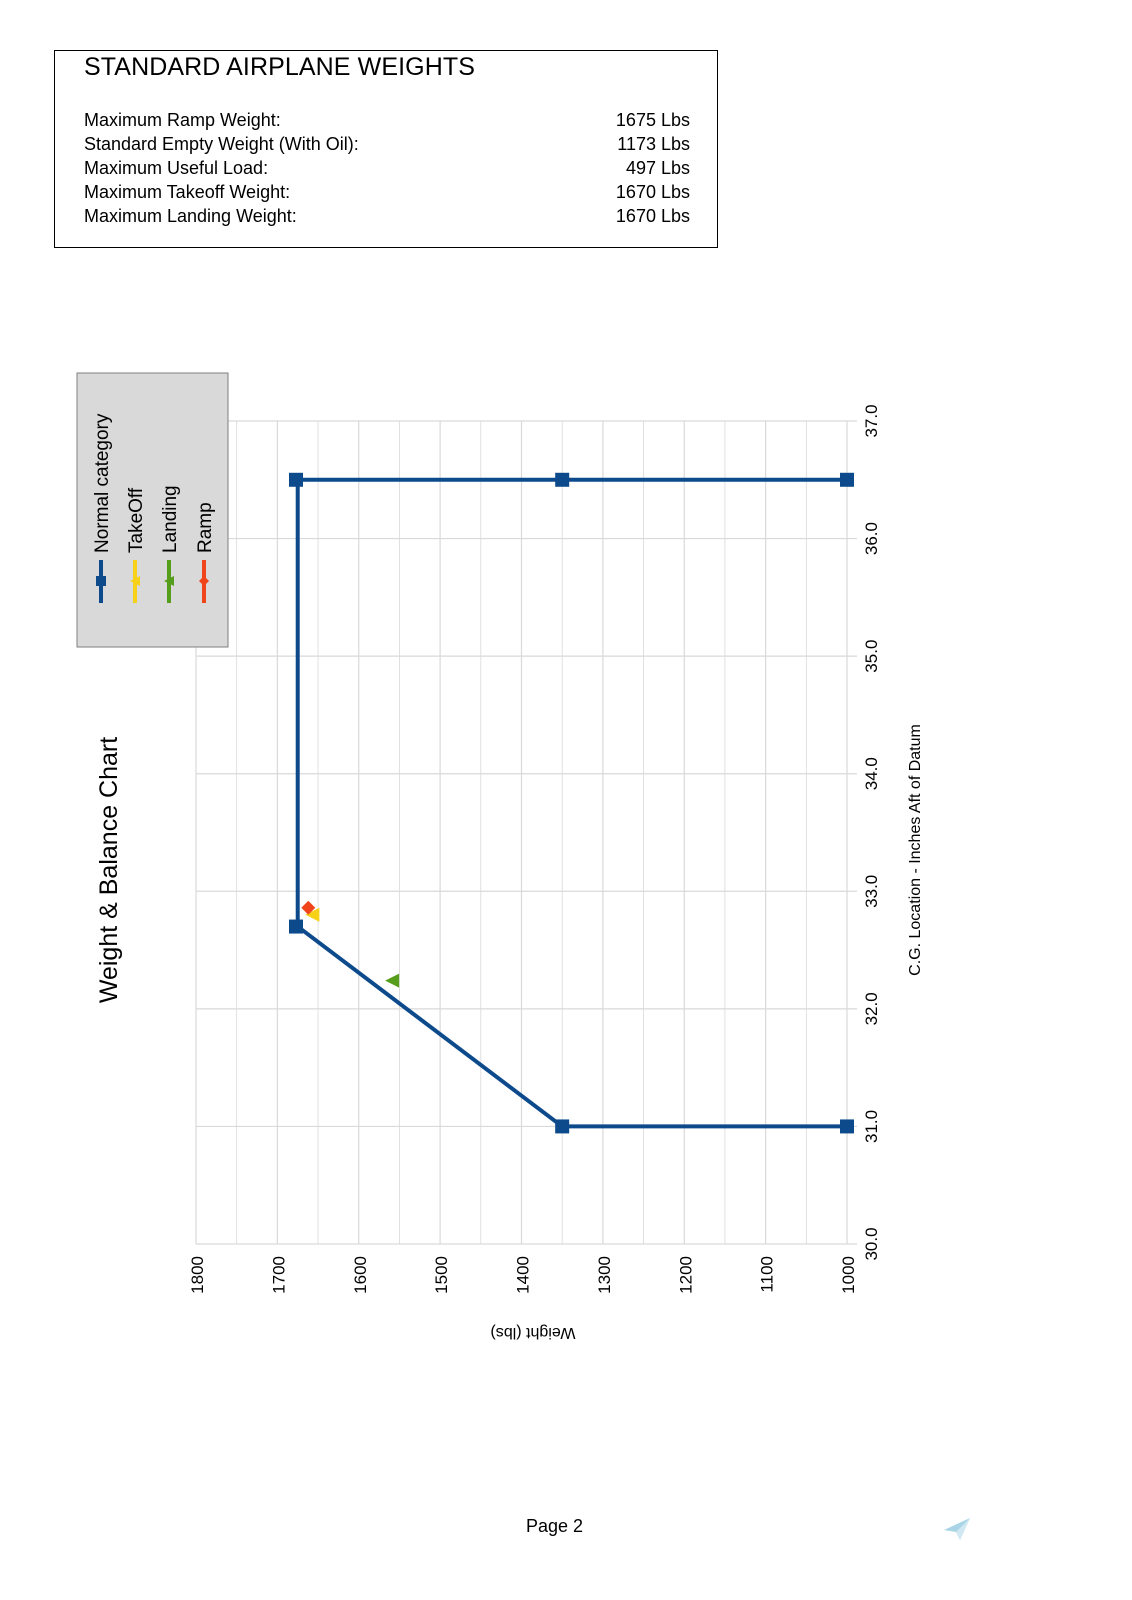 This screenshot has height=1600, width=1132. Describe the element at coordinates (871, 1008) in the screenshot. I see `cg-tick-label: 32.0` at that location.